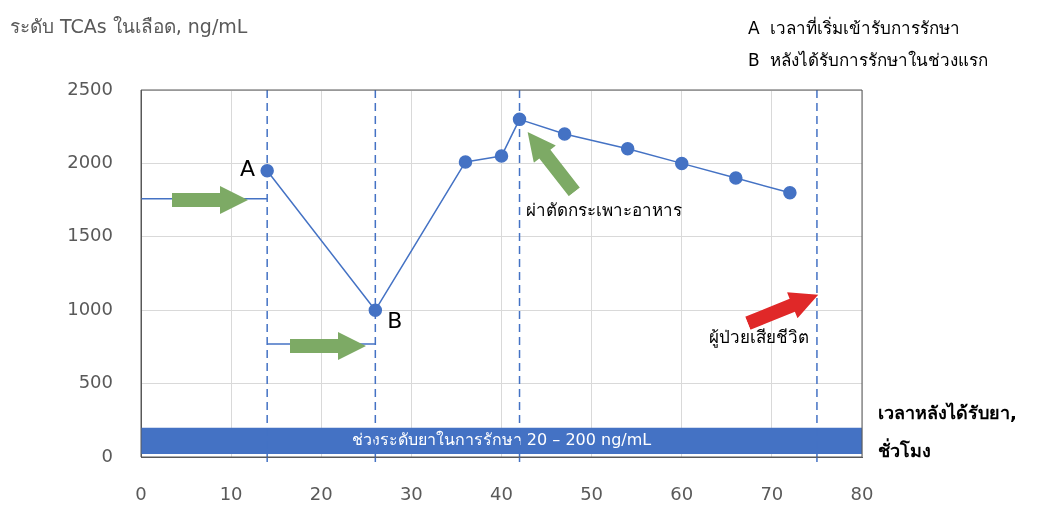 Image resolution: width=1049 pixels, height=508 pixels. Describe the element at coordinates (868, 60) in the screenshot. I see `text: B หลังได้รับการรักษาในช่วงแรก` at that location.